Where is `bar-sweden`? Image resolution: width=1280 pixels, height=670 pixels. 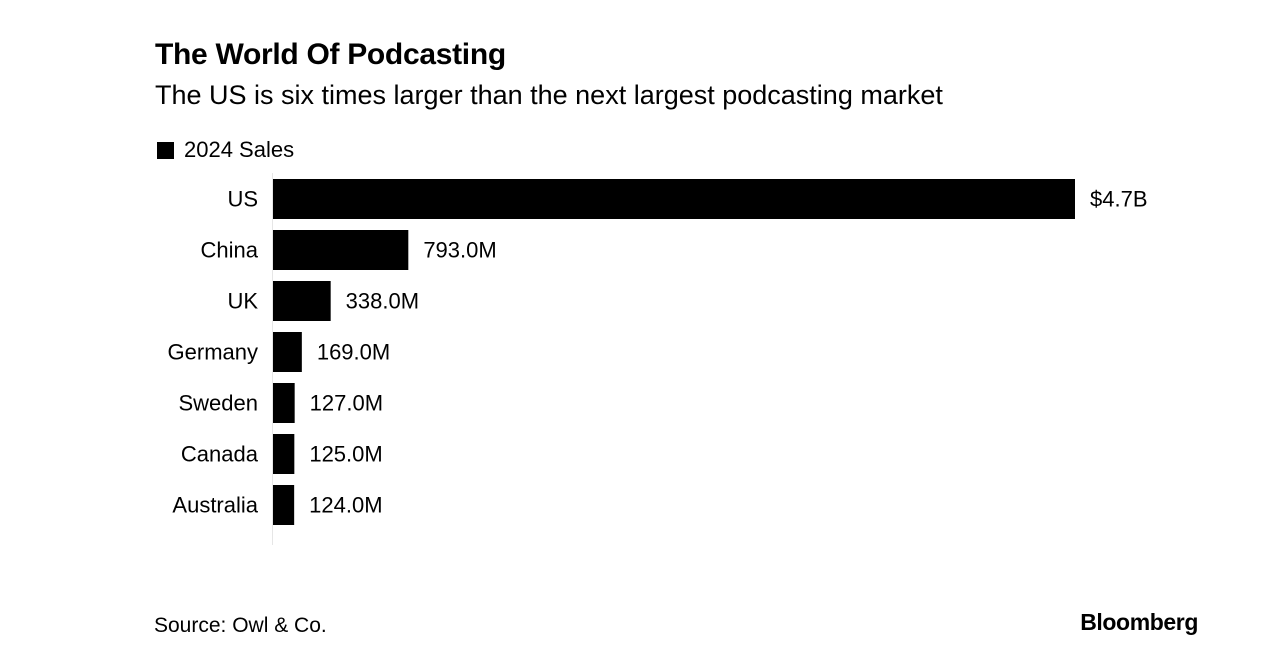 bar-sweden is located at coordinates (284, 403).